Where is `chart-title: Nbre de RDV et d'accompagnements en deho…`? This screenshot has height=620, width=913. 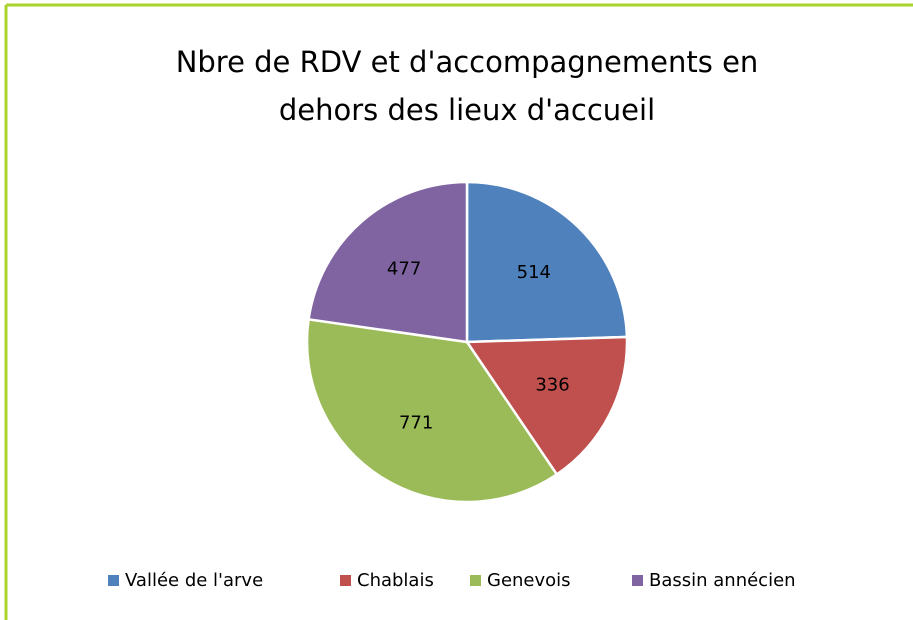 chart-title: Nbre de RDV et d'accompagnements en deho… is located at coordinates (467, 86).